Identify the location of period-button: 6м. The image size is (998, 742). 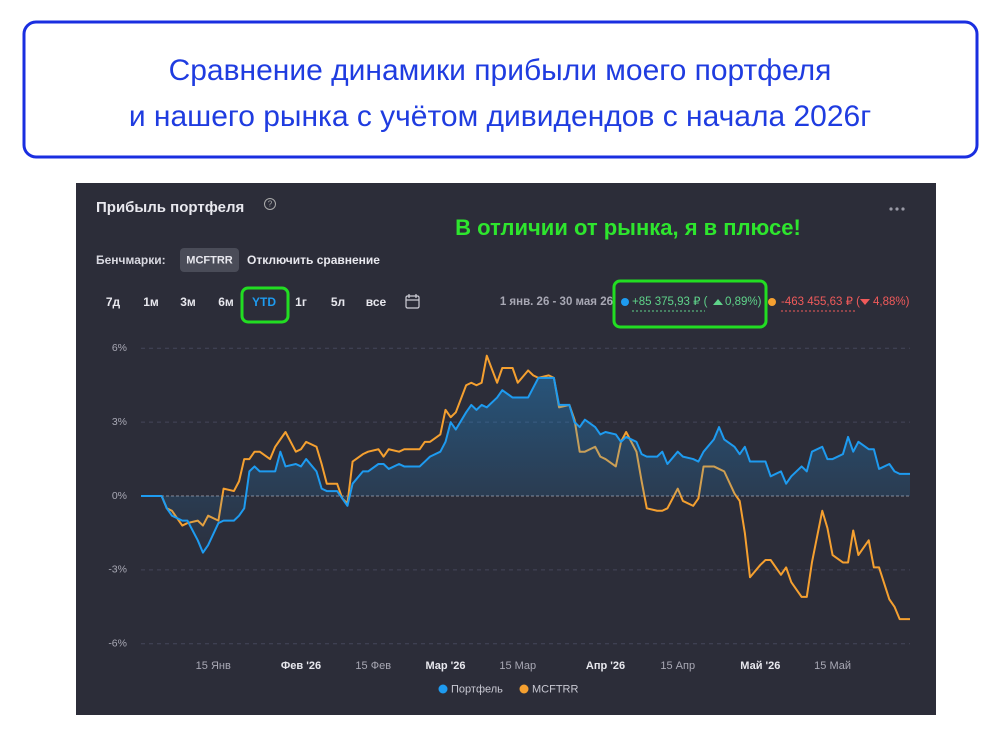
(226, 302).